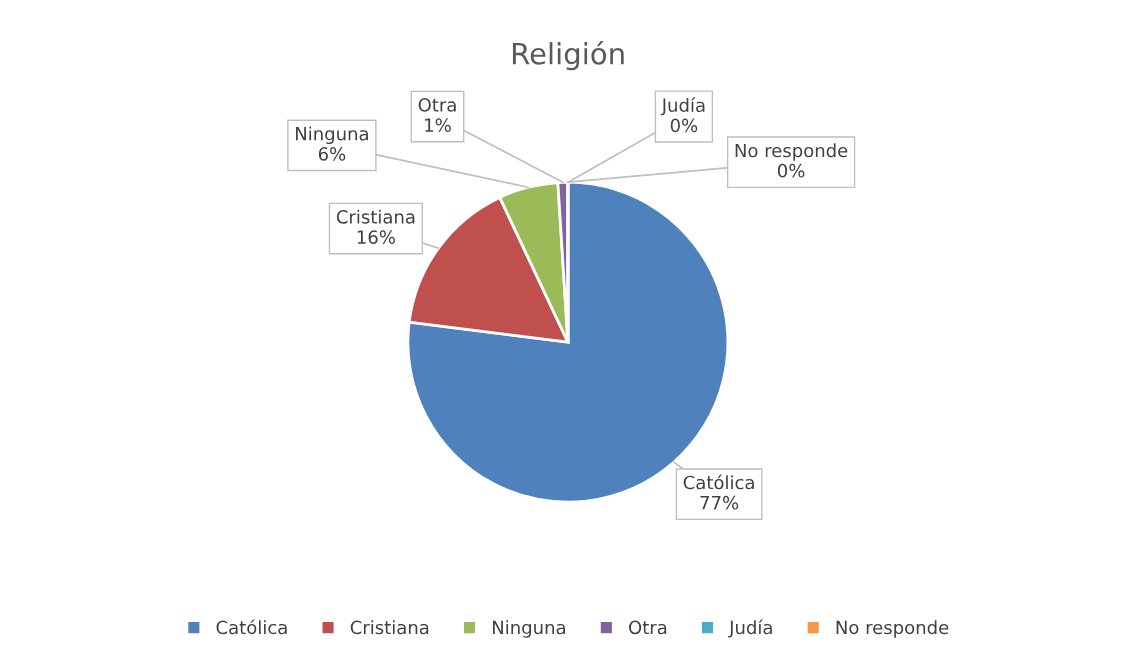 The width and height of the screenshot is (1125, 654). Describe the element at coordinates (438, 125) in the screenshot. I see `data-label: 1%` at that location.